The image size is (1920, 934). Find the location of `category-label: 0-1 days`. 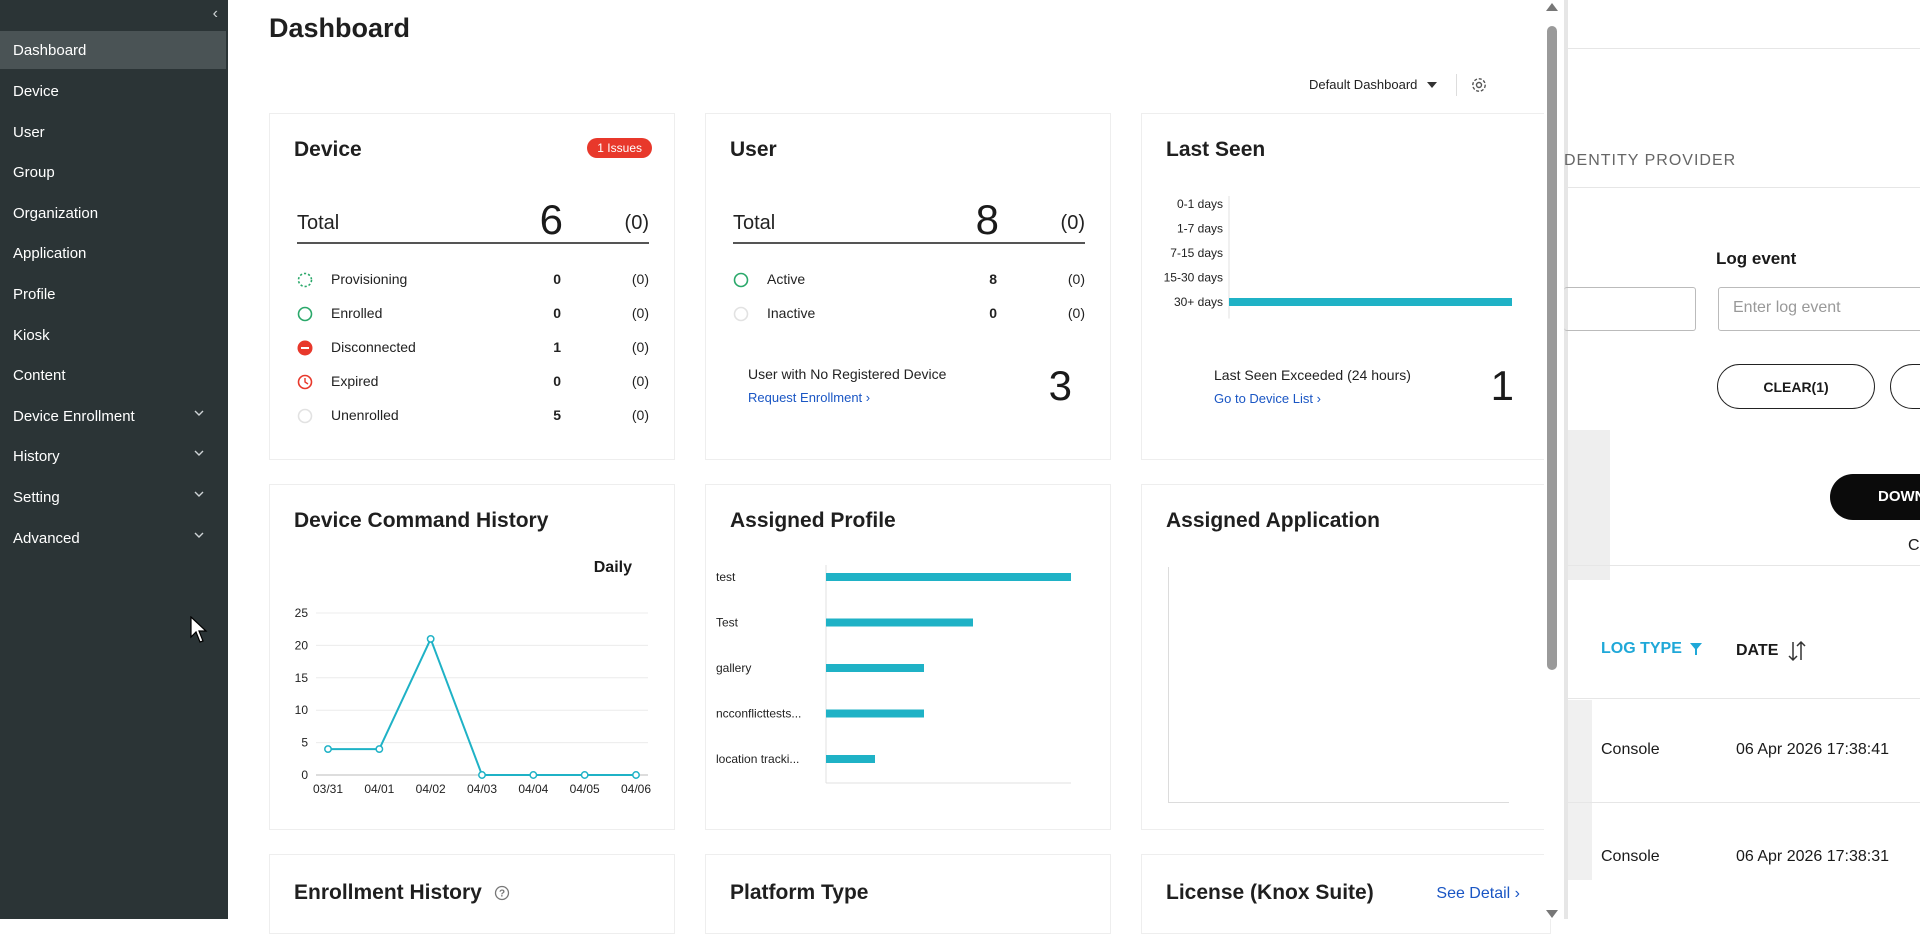

category-label: 0-1 days is located at coordinates (1200, 204).